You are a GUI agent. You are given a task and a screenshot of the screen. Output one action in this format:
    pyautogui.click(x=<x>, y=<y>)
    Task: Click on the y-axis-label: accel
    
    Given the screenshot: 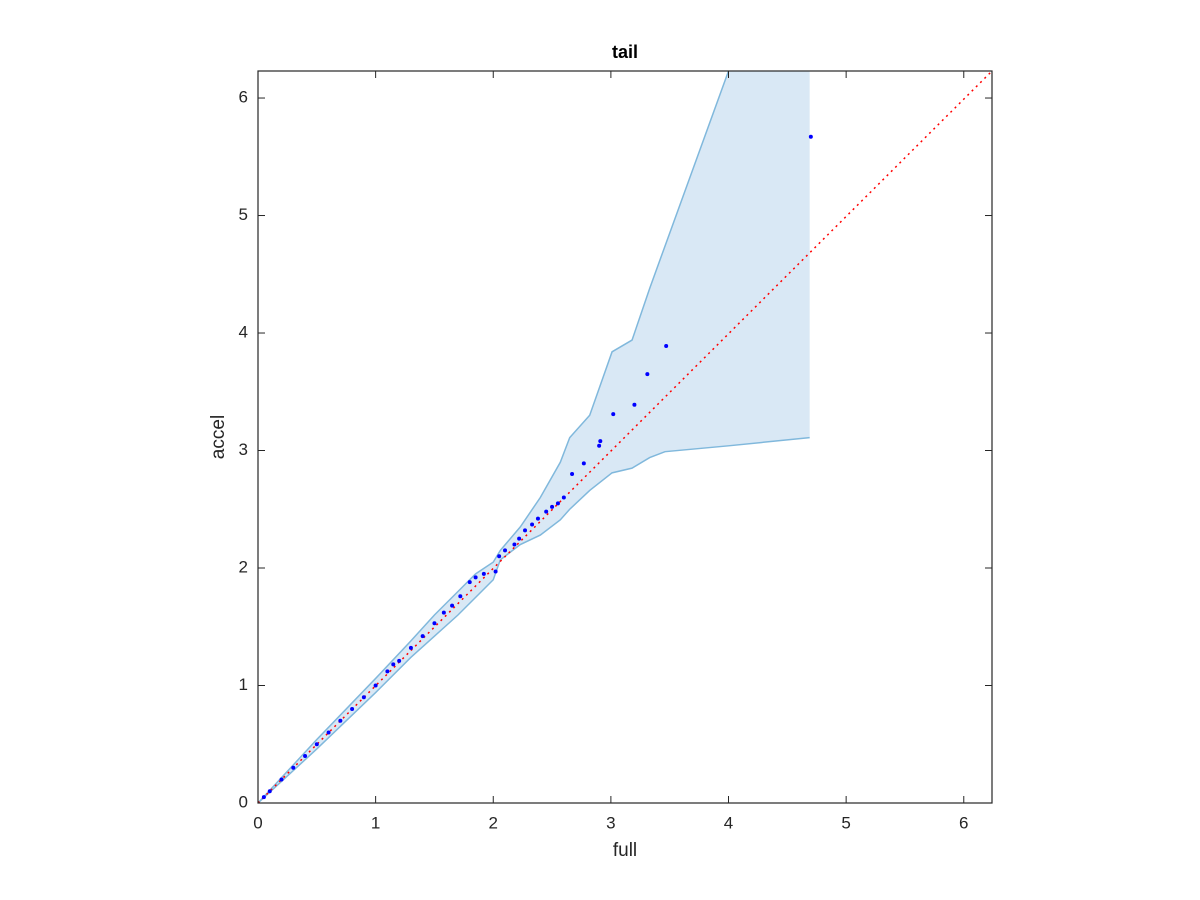 What is the action you would take?
    pyautogui.click(x=218, y=437)
    